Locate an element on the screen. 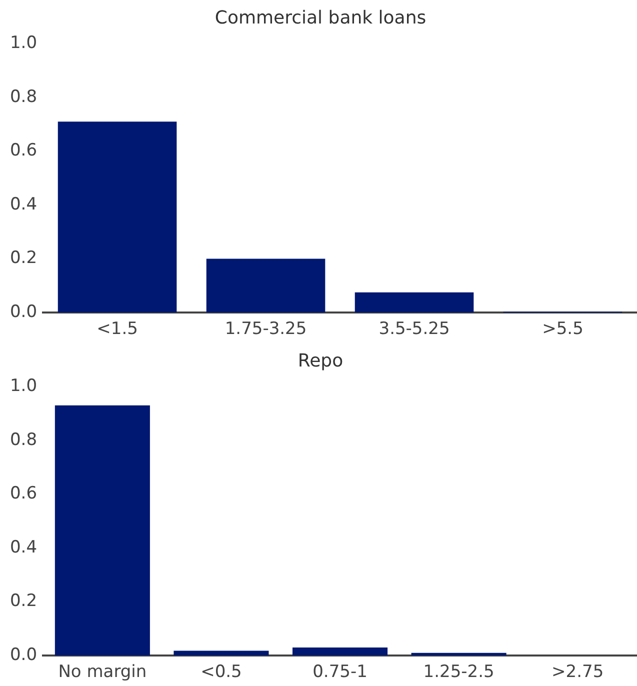 The width and height of the screenshot is (637, 686). chart-title: Commercial bank loans is located at coordinates (320, 17).